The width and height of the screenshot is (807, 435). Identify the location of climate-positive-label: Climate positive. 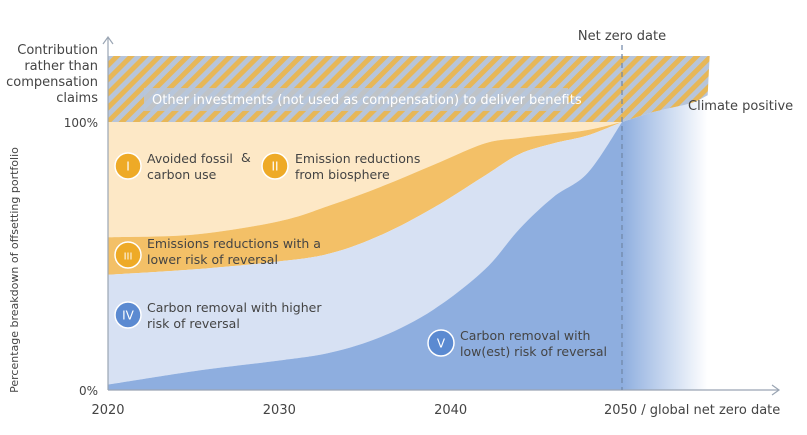
(740, 106).